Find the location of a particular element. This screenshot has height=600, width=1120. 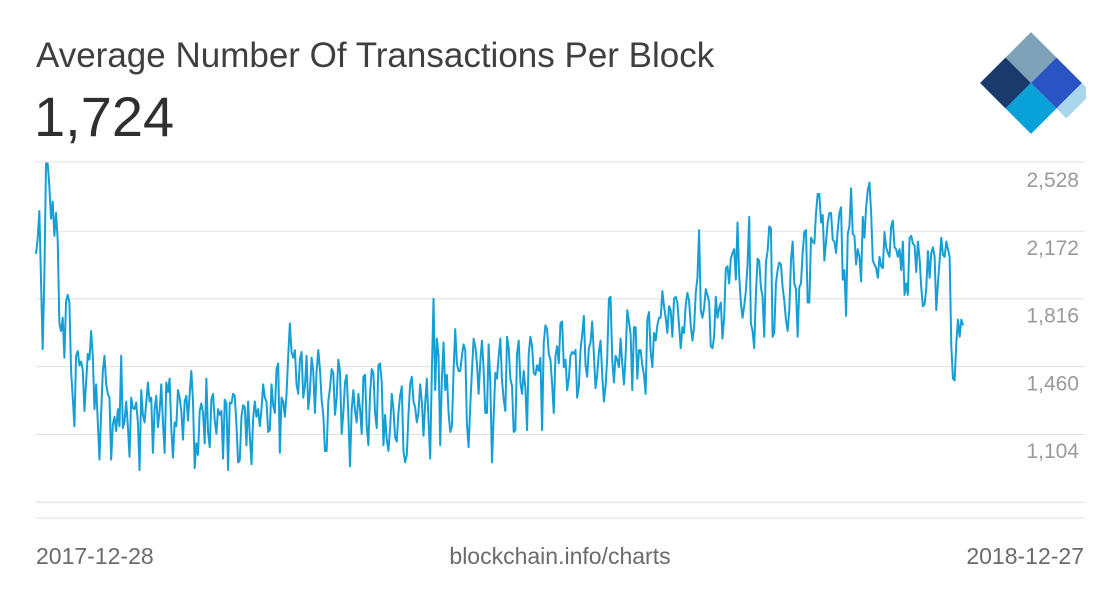

source-link: blockchain.info/charts is located at coordinates (560, 556).